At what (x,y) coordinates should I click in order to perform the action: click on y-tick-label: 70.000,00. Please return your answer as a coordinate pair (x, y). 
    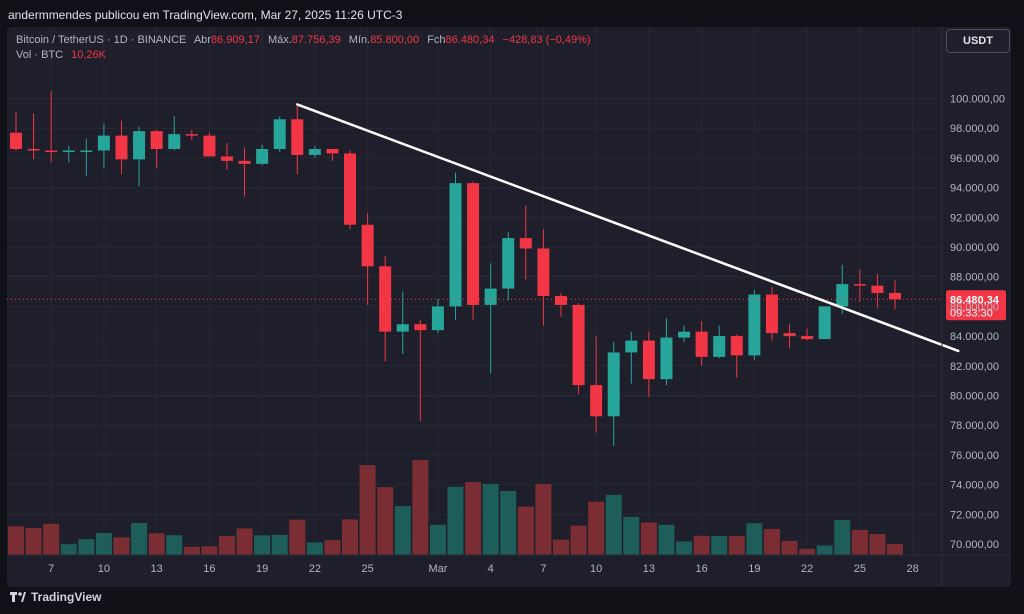
    Looking at the image, I should click on (974, 545).